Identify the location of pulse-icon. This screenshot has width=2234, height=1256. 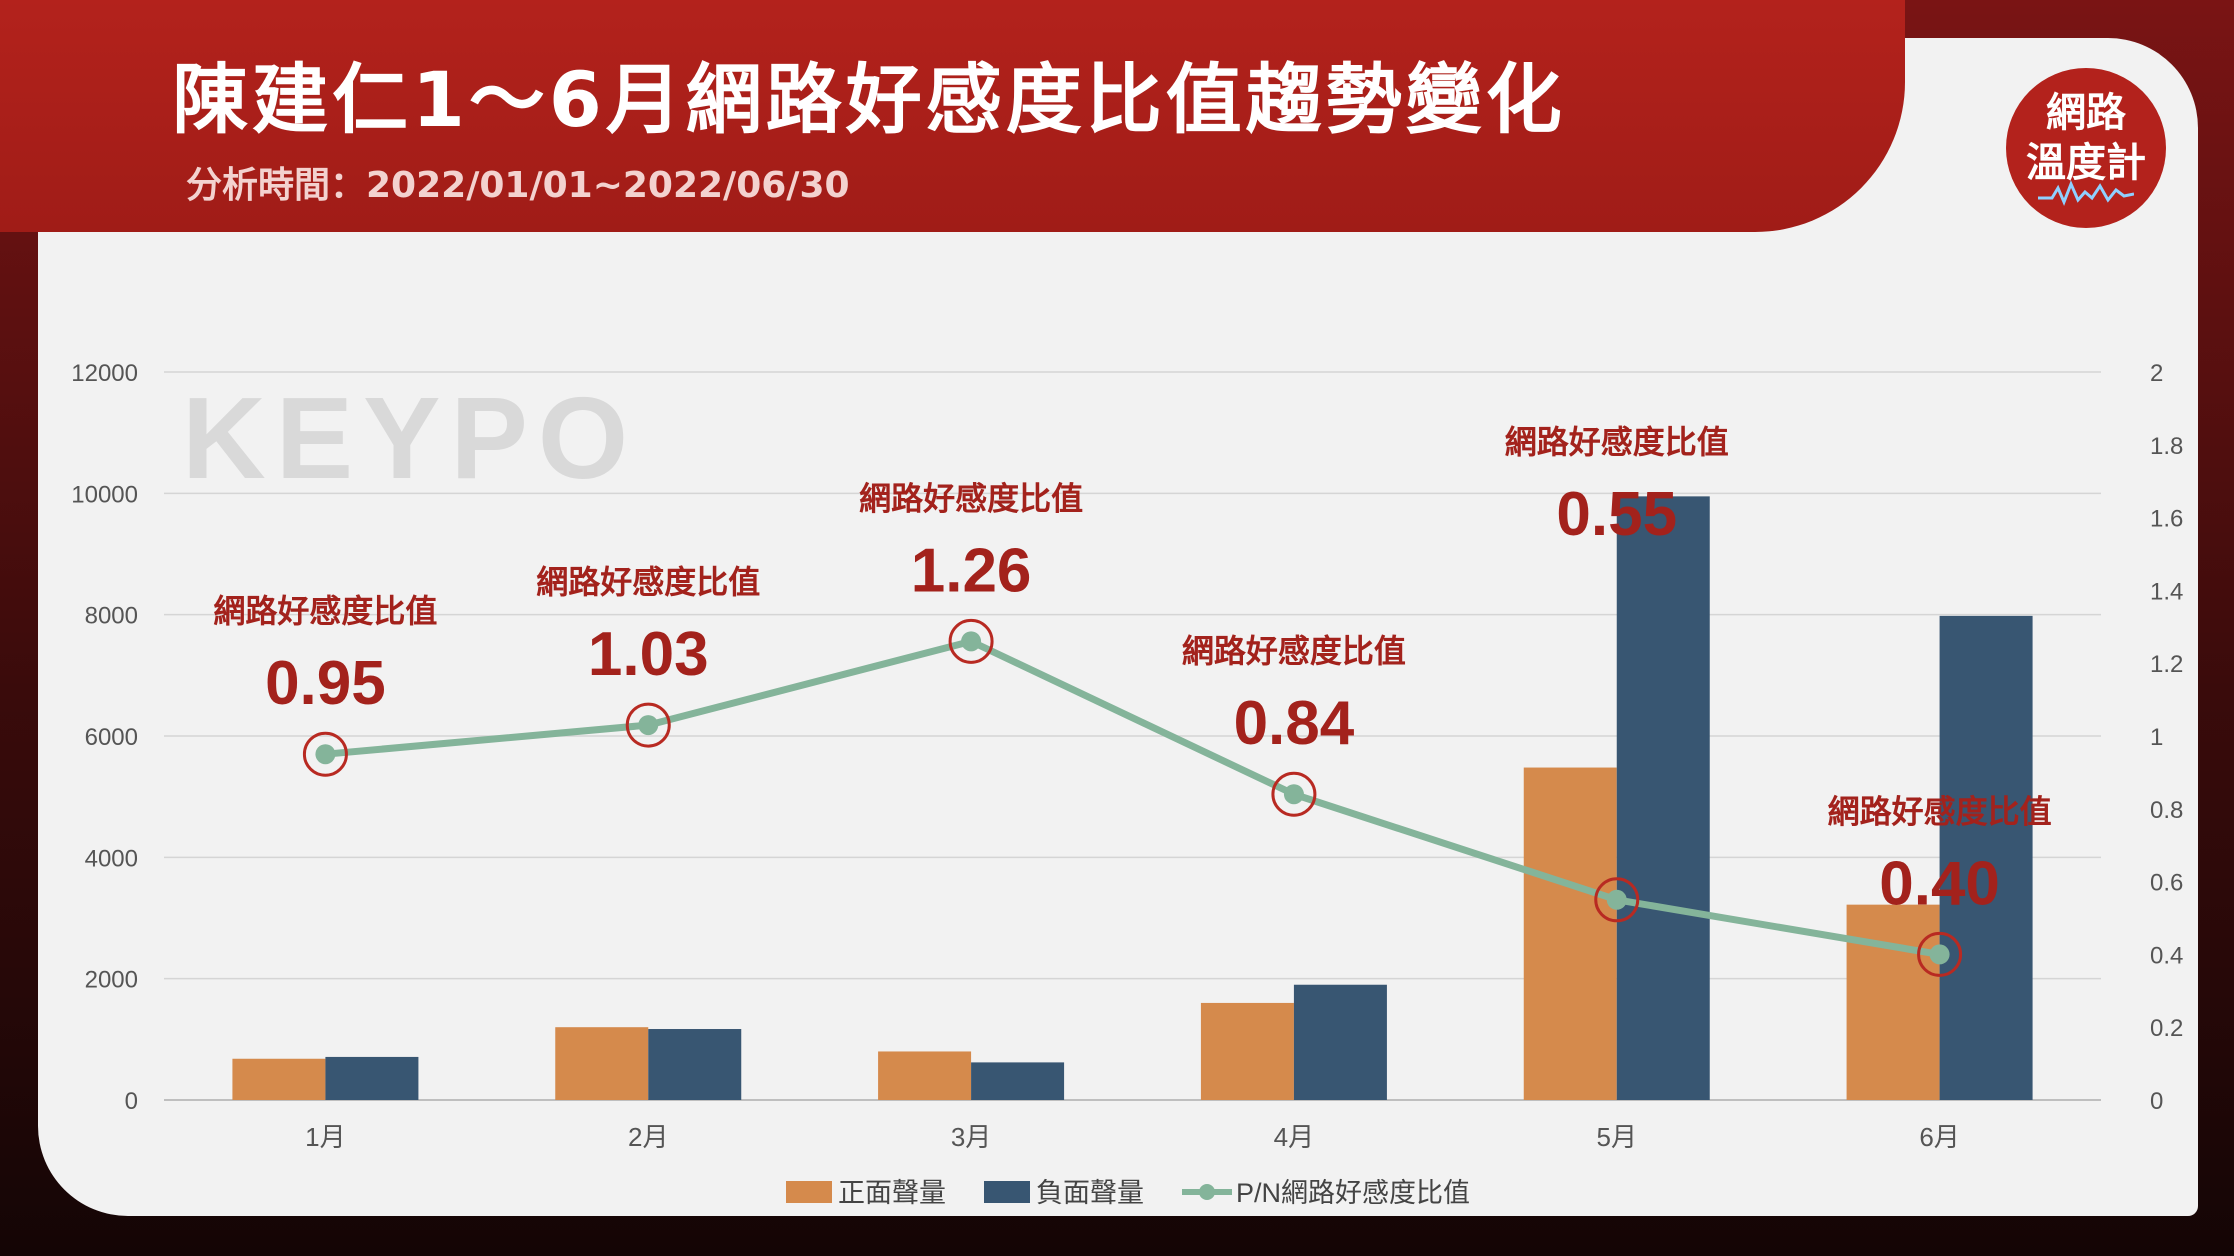
(2086, 193).